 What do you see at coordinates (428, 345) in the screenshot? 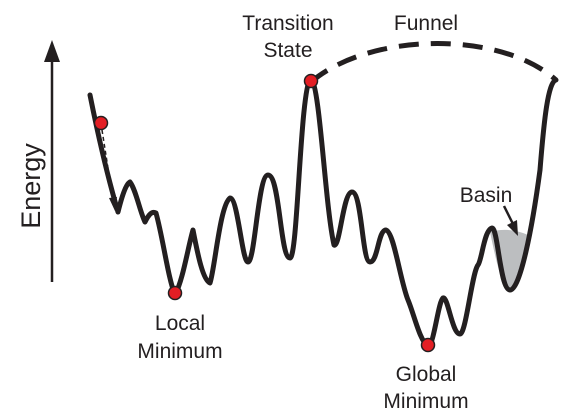
I see `global-minimum-marker` at bounding box center [428, 345].